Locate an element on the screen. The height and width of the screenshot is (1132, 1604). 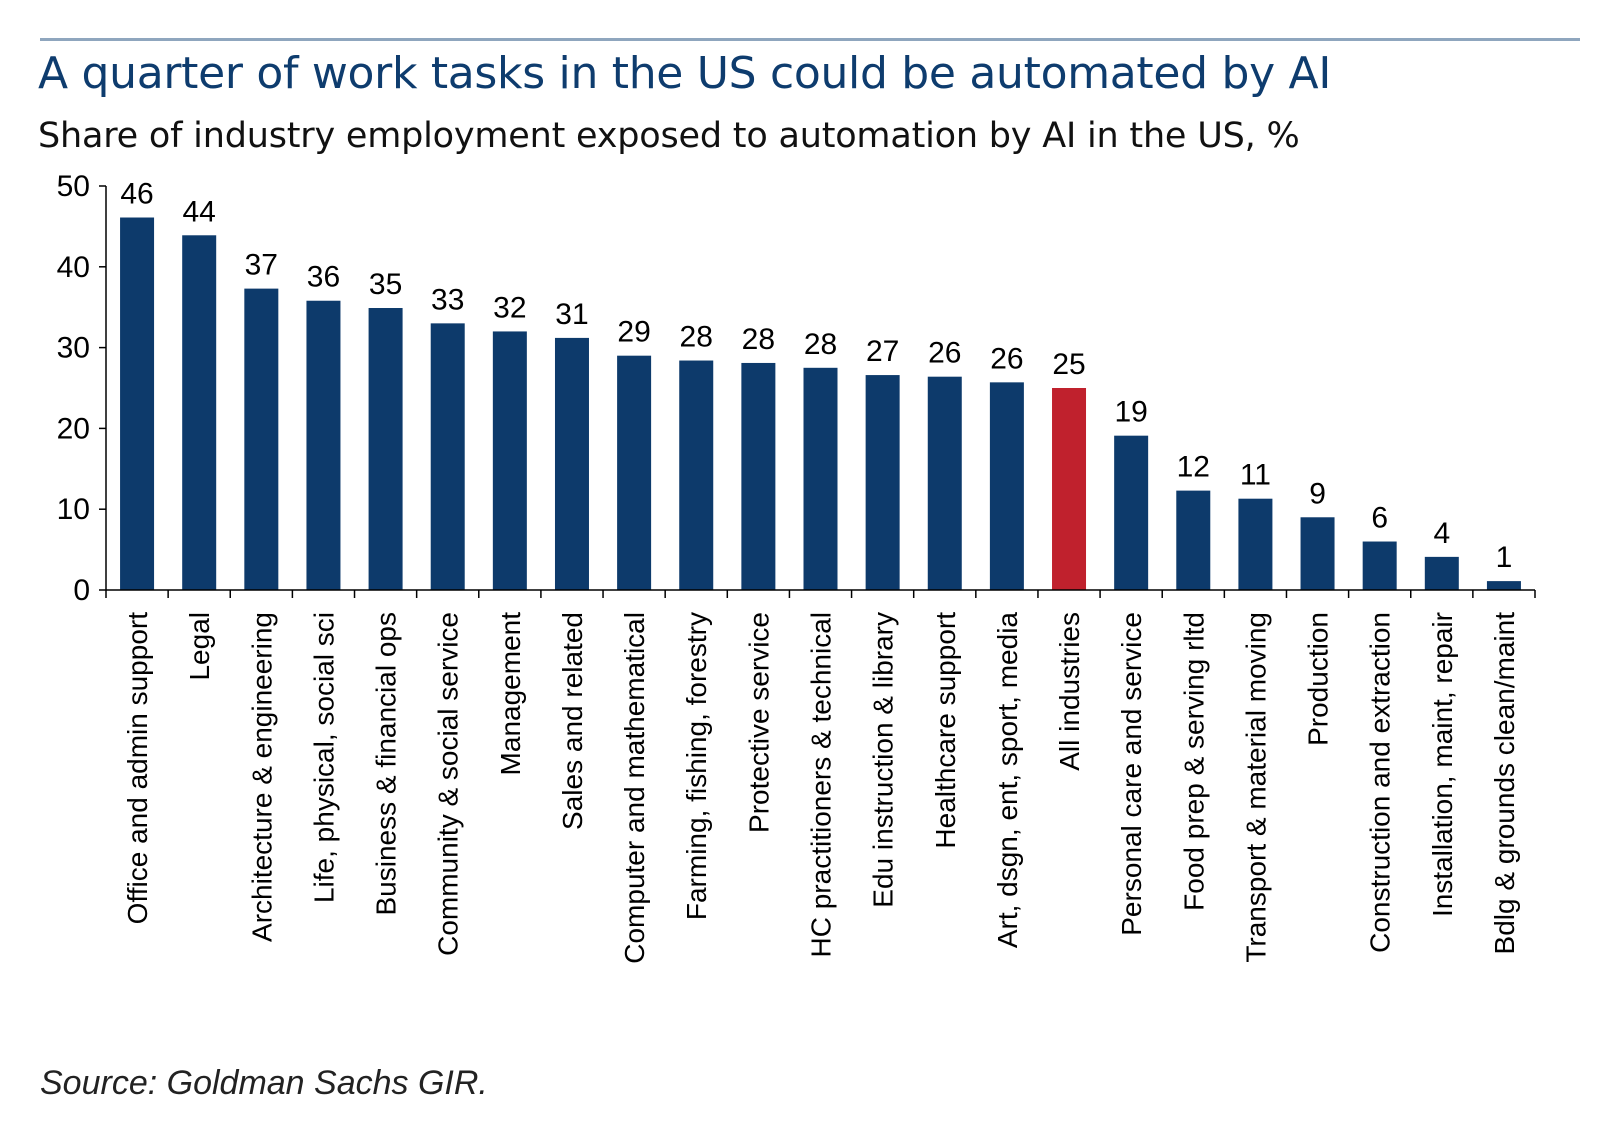
data-label: 27 is located at coordinates (882, 351).